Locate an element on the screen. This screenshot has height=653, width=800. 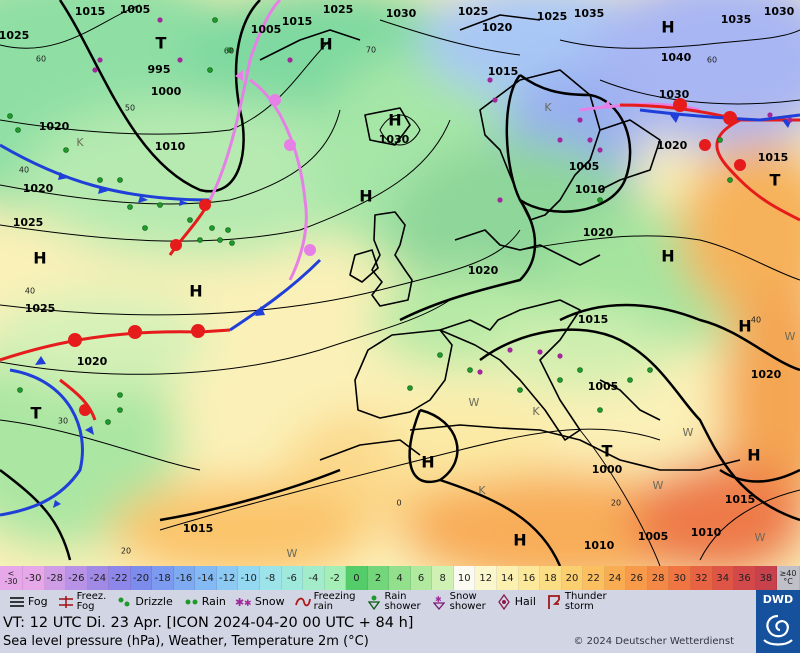
scale-cell: 28 is located at coordinates (658, 578).